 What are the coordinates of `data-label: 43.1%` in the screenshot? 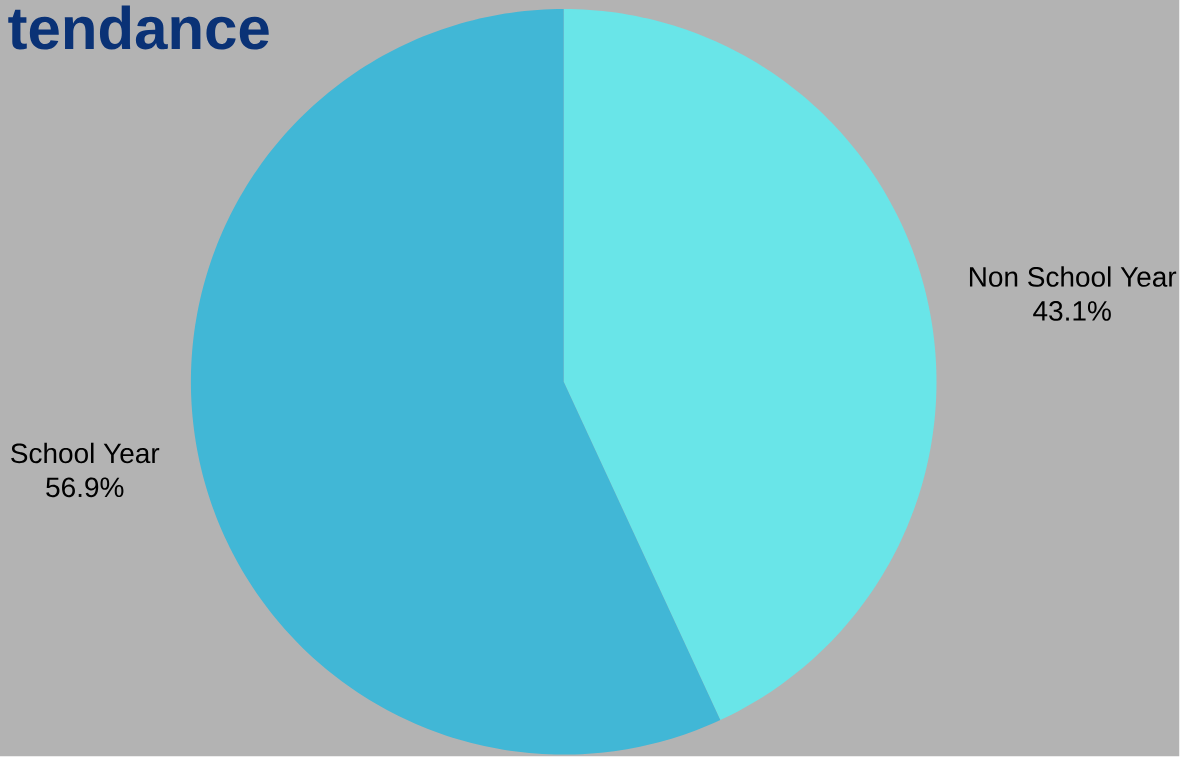 It's located at (1072, 311).